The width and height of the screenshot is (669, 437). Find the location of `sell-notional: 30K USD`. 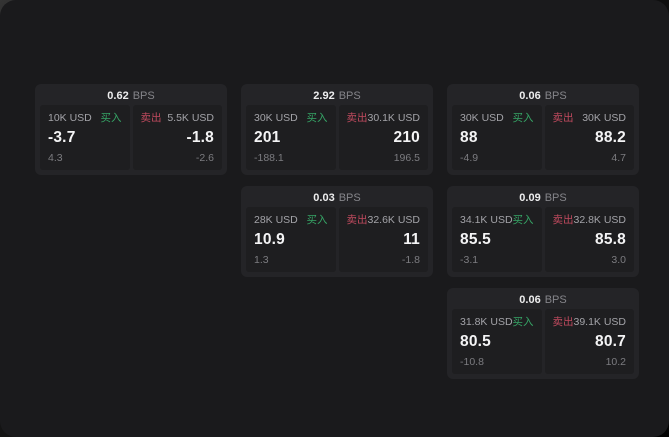

sell-notional: 30K USD is located at coordinates (604, 118).